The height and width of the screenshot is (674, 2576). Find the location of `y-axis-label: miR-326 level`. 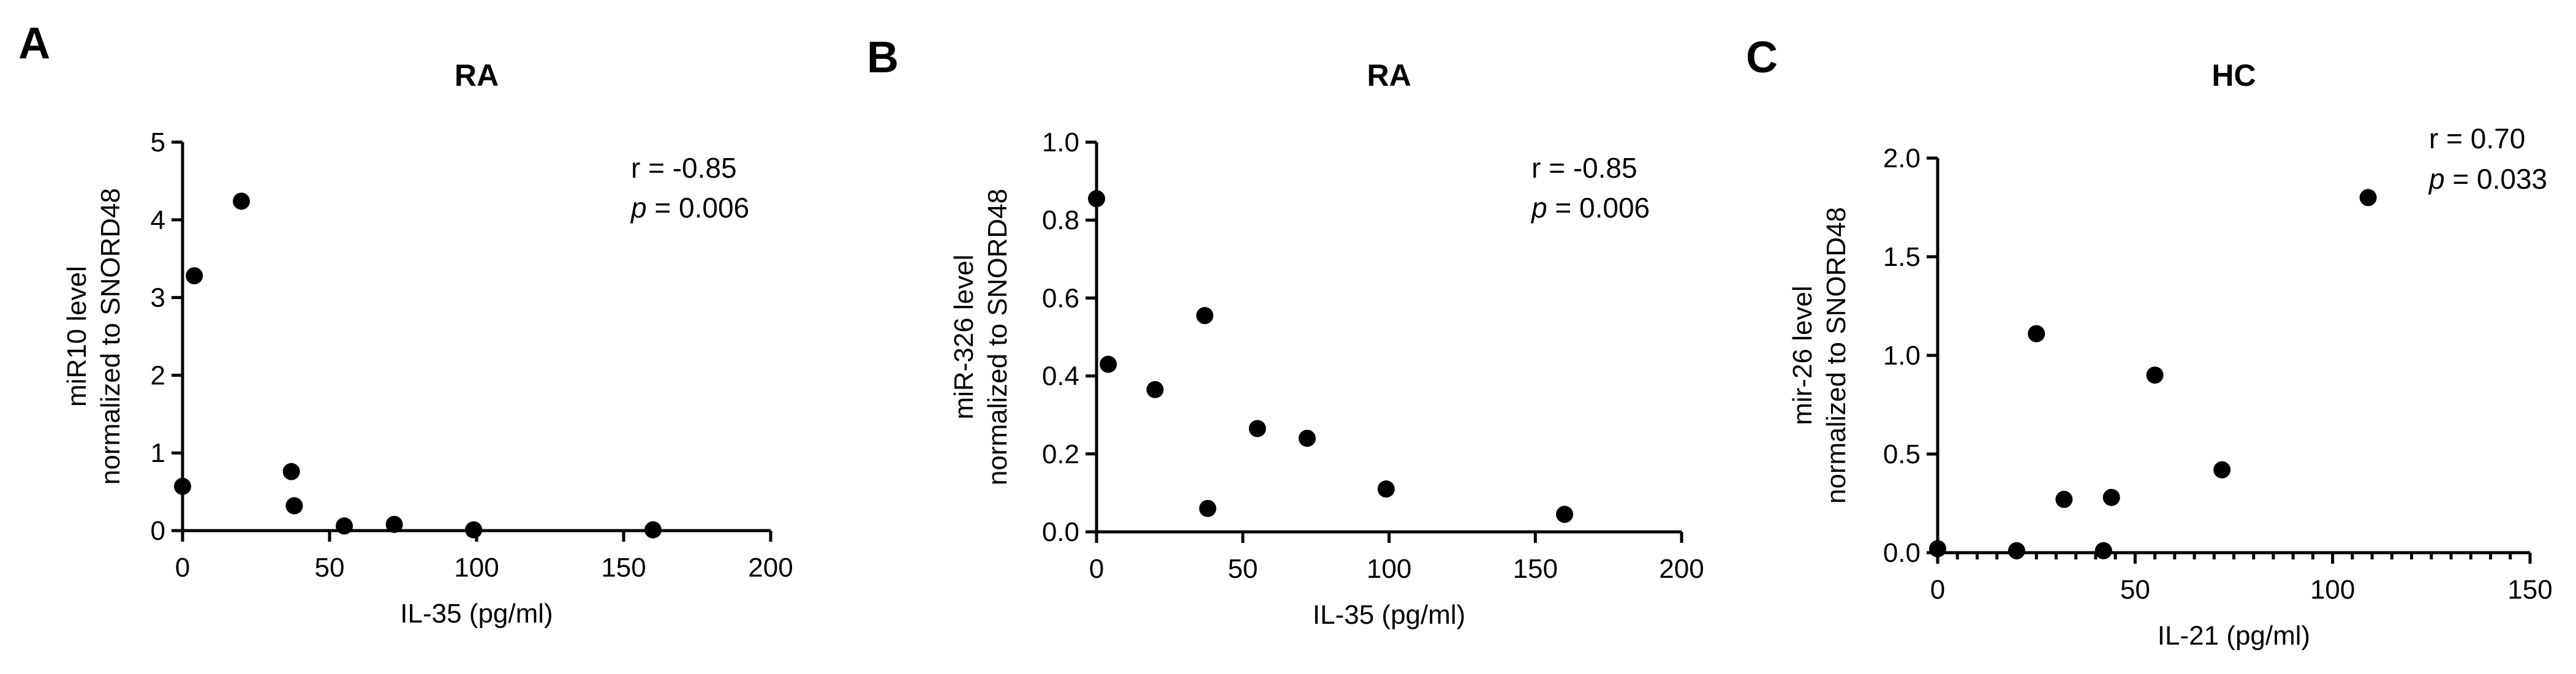

y-axis-label: miR-326 level is located at coordinates (964, 337).